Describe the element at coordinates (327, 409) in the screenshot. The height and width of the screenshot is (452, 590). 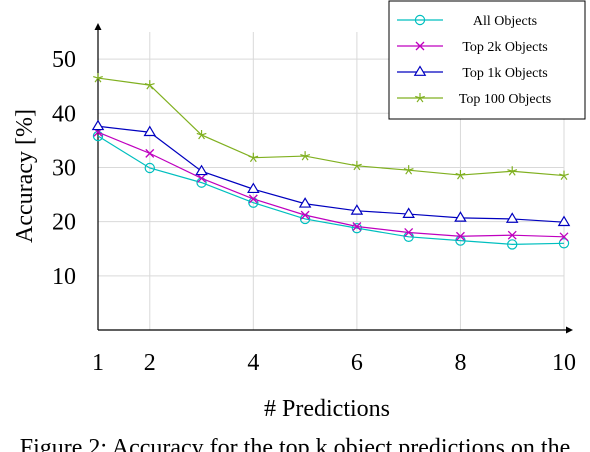
I see `x-axis-title: # Predictions` at that location.